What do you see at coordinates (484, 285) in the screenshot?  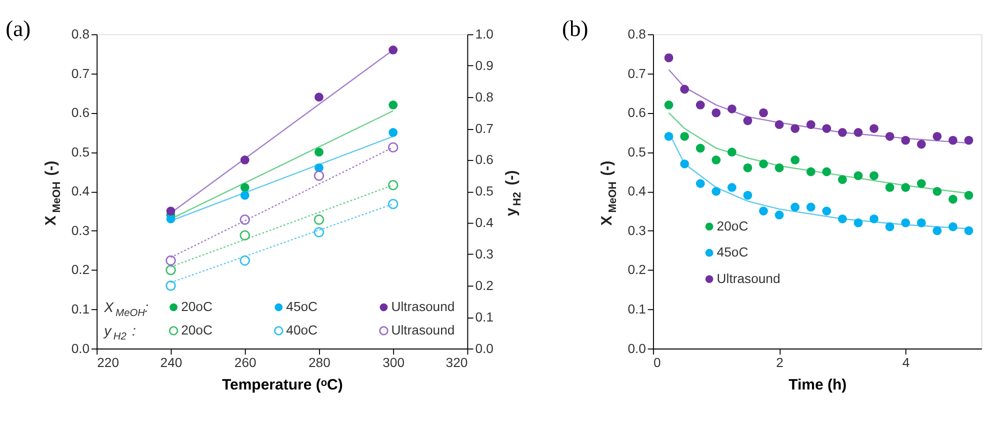 I see `y2-tick-label: 0.2` at bounding box center [484, 285].